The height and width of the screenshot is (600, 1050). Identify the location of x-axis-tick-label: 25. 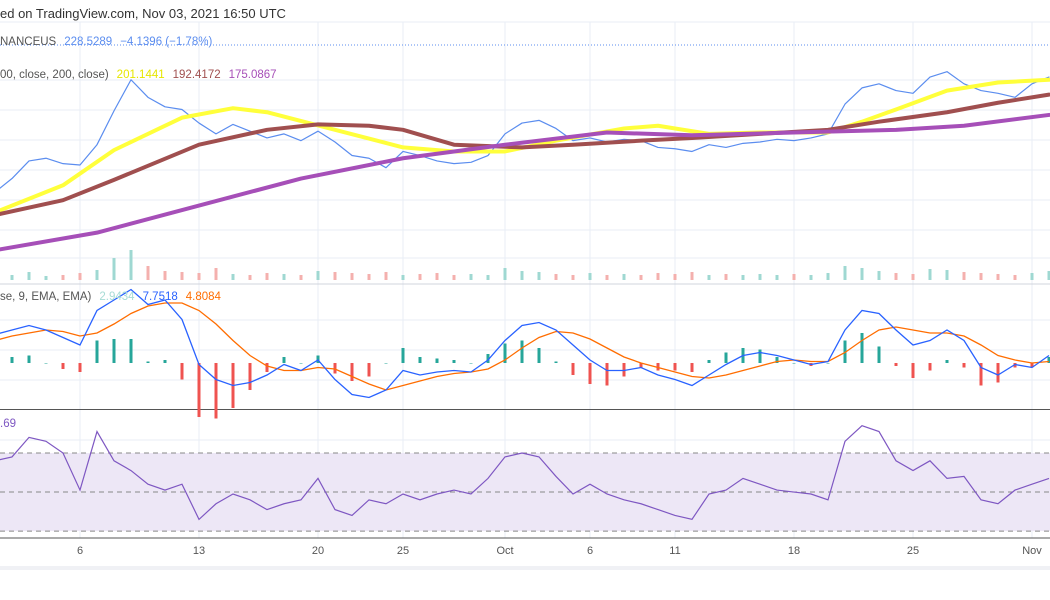
(403, 551).